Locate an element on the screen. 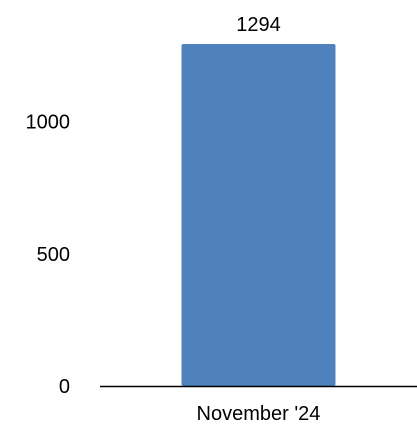 The height and width of the screenshot is (430, 417). y-tick-label: 0 is located at coordinates (64, 387).